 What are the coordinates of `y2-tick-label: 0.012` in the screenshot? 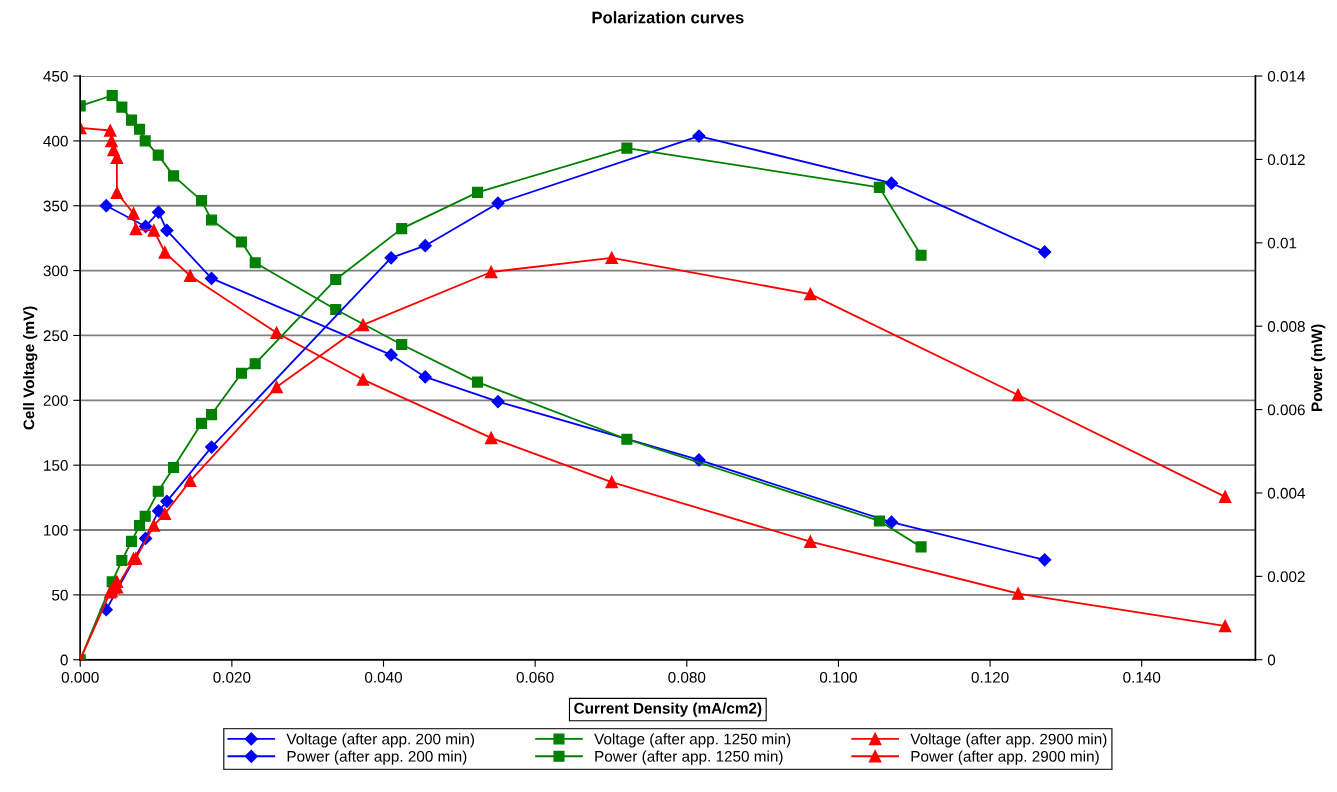 It's located at (1286, 160).